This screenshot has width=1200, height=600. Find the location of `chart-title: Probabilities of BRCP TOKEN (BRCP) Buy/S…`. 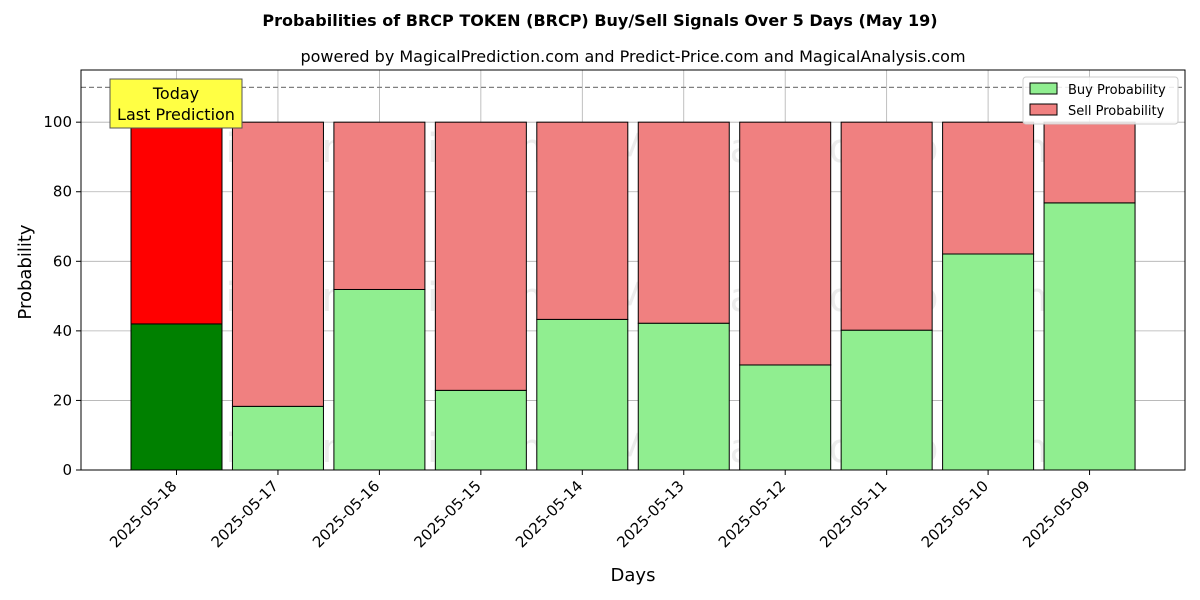

chart-title: Probabilities of BRCP TOKEN (BRCP) Buy/S… is located at coordinates (599, 20).